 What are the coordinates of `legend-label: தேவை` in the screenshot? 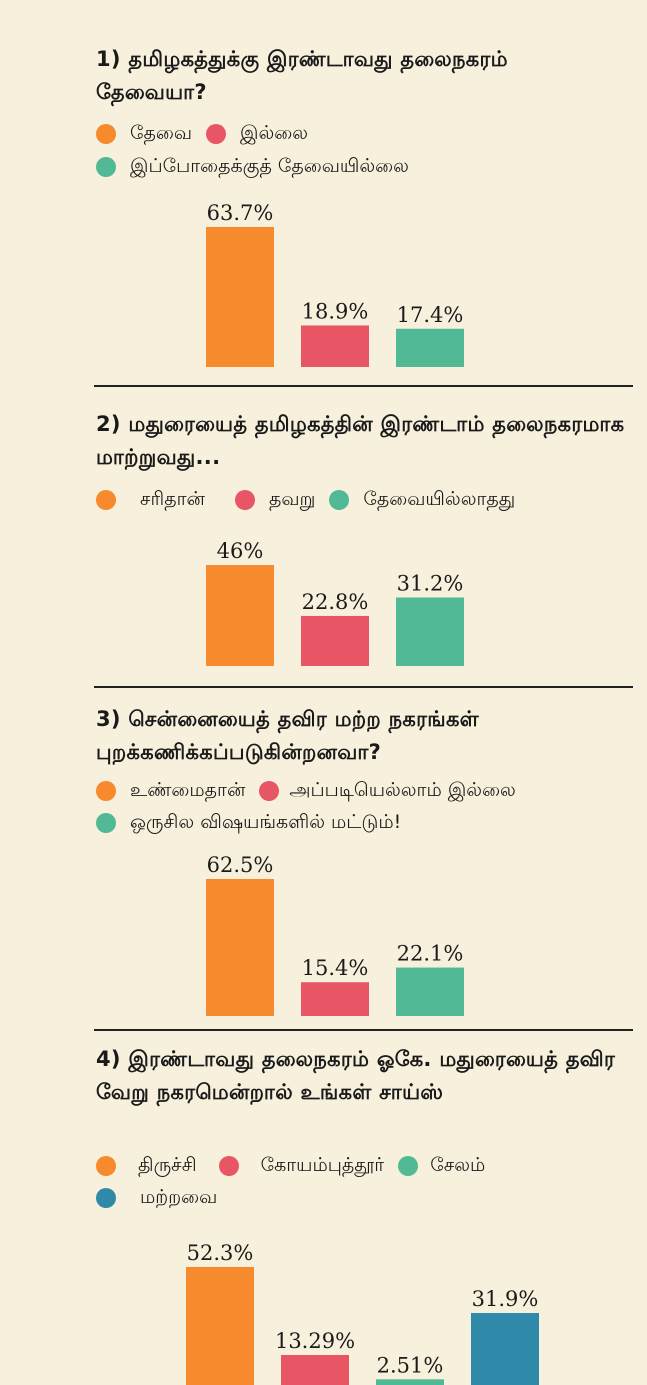 It's located at (161, 132).